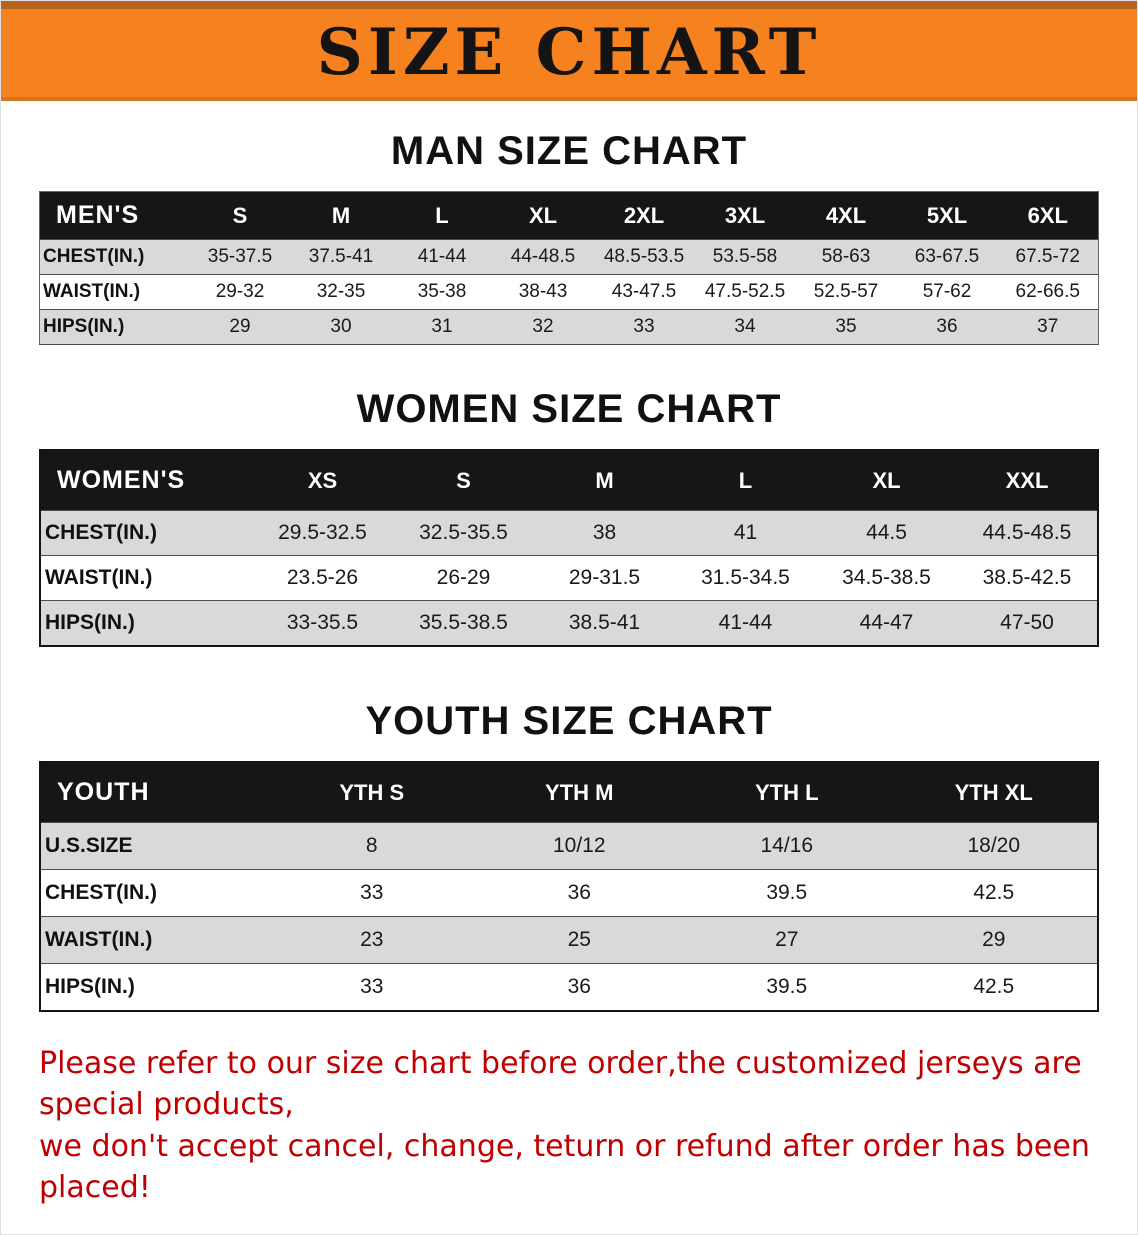 The height and width of the screenshot is (1235, 1138). I want to click on size-value: 23, so click(372, 940).